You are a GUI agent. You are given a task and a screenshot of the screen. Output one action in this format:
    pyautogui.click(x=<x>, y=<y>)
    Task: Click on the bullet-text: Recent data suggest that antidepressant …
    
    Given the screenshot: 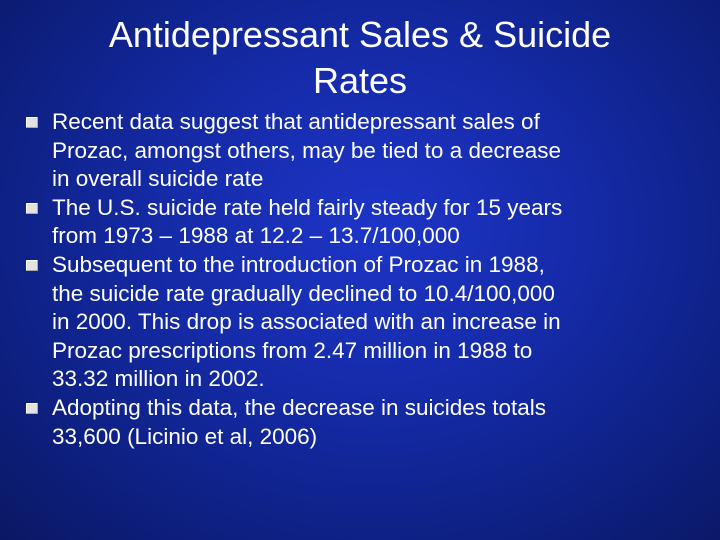 What is the action you would take?
    pyautogui.click(x=307, y=150)
    